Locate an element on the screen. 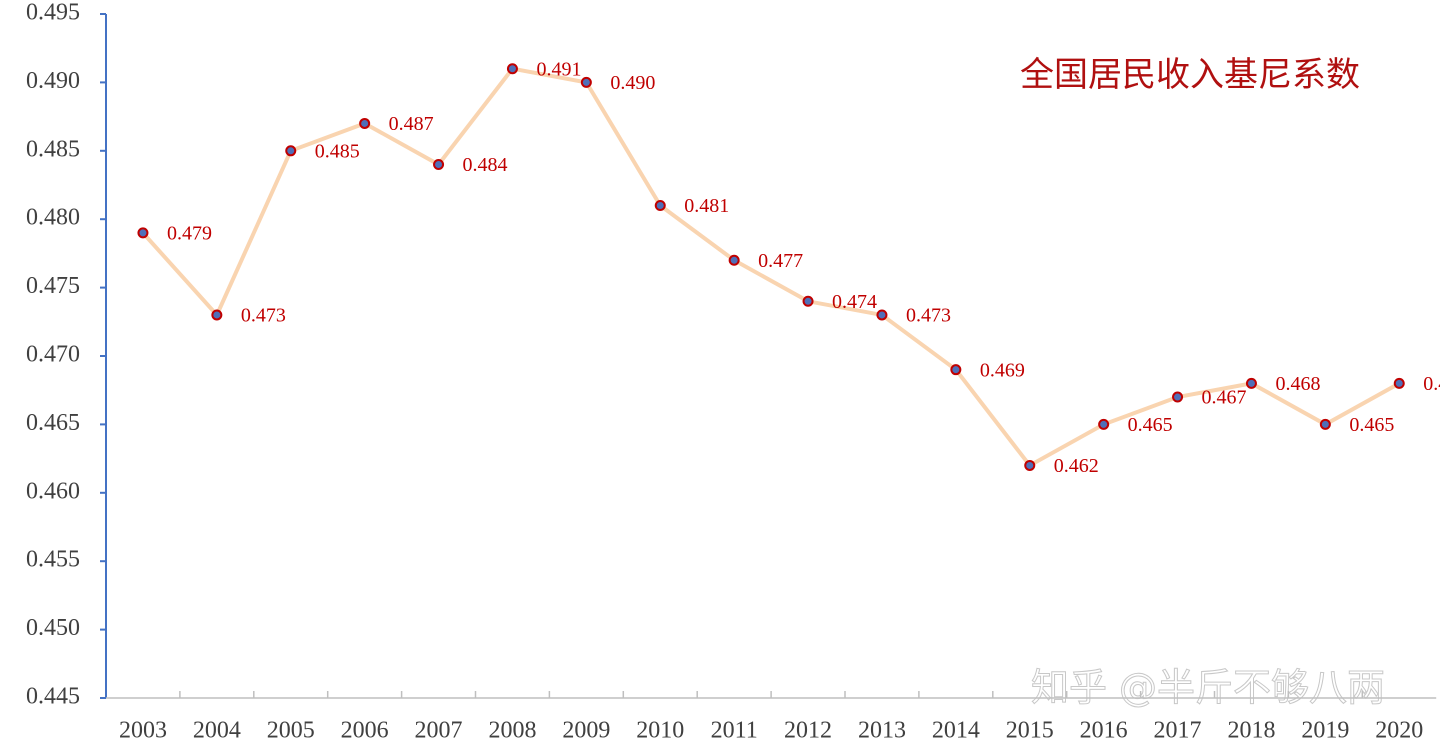  y-tick-label: 0.475 is located at coordinates (53, 286).